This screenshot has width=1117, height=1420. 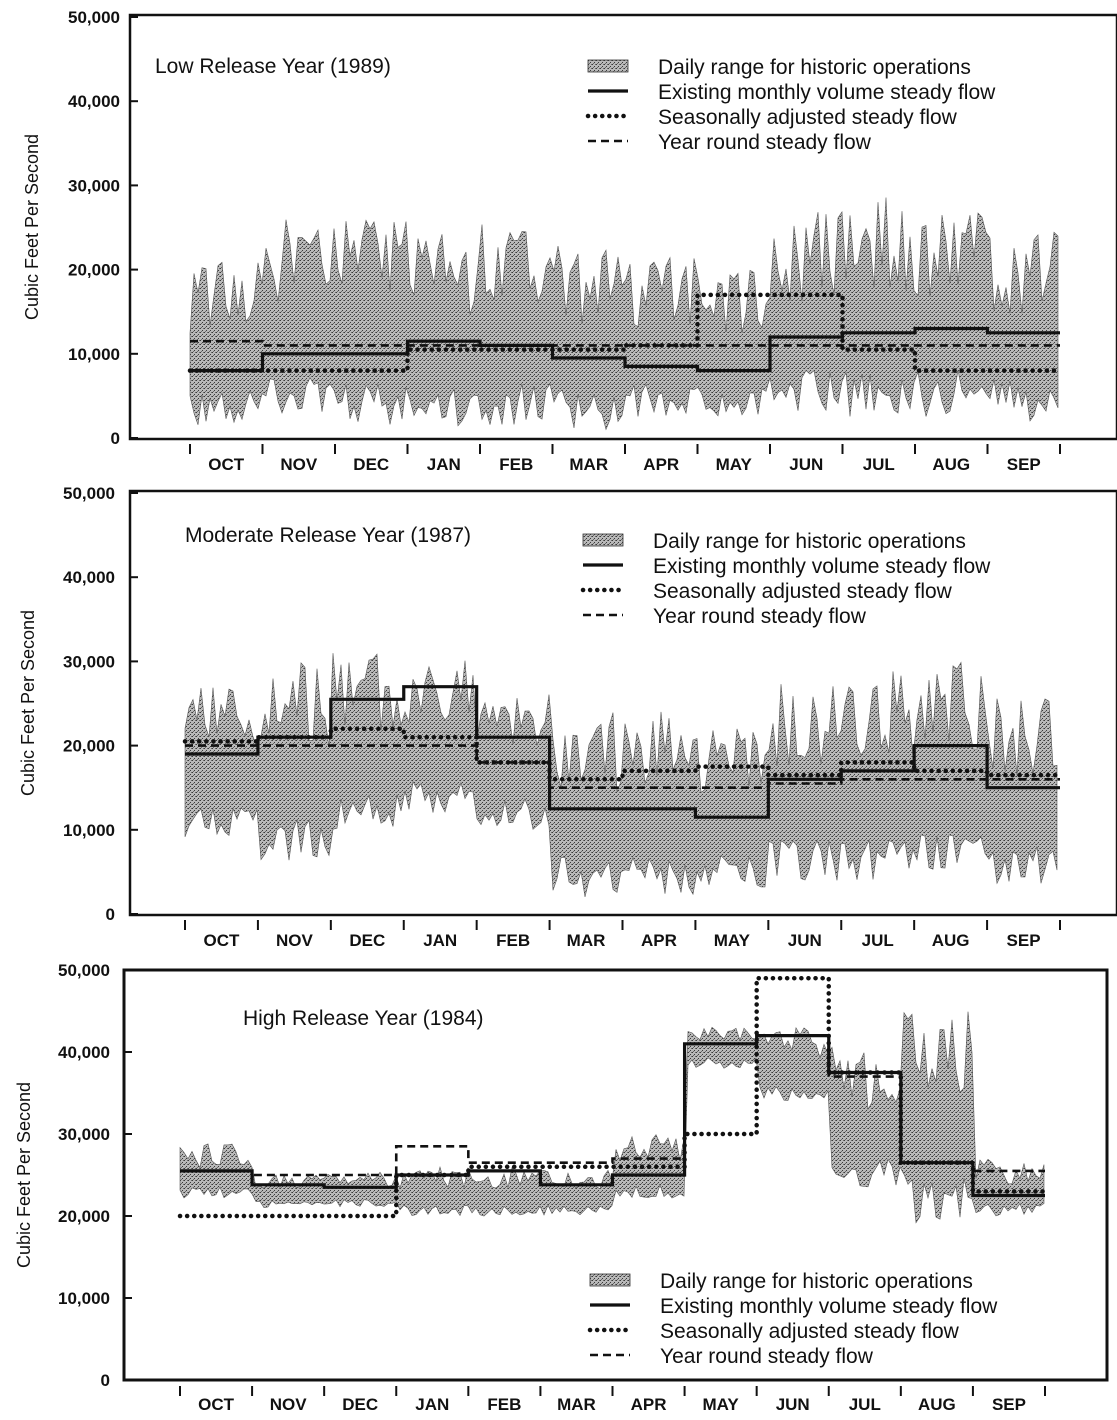 What do you see at coordinates (767, 1356) in the screenshot?
I see `legend-label: Year round steady flow` at bounding box center [767, 1356].